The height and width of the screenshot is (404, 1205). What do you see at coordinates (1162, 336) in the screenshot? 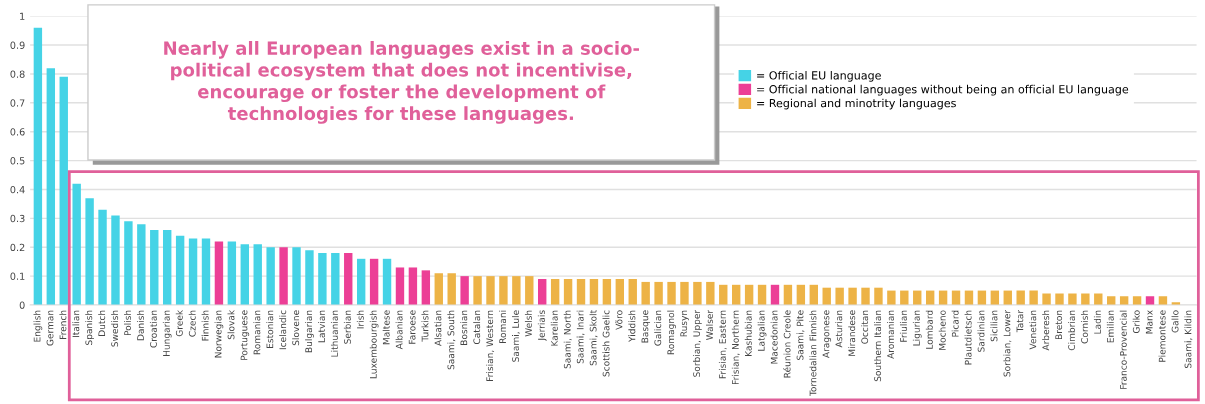
I see `x-tick-label: Piemontese` at bounding box center [1162, 336].